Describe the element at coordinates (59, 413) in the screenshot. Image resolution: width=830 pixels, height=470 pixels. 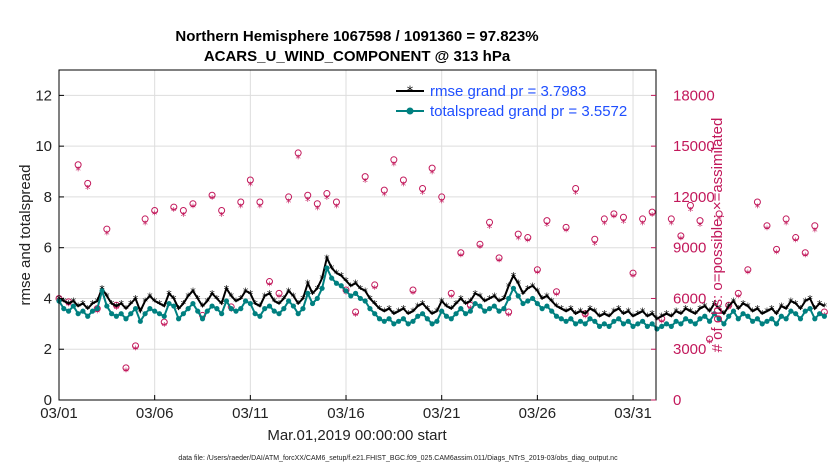
I see `x-tick-label: 03/01` at that location.